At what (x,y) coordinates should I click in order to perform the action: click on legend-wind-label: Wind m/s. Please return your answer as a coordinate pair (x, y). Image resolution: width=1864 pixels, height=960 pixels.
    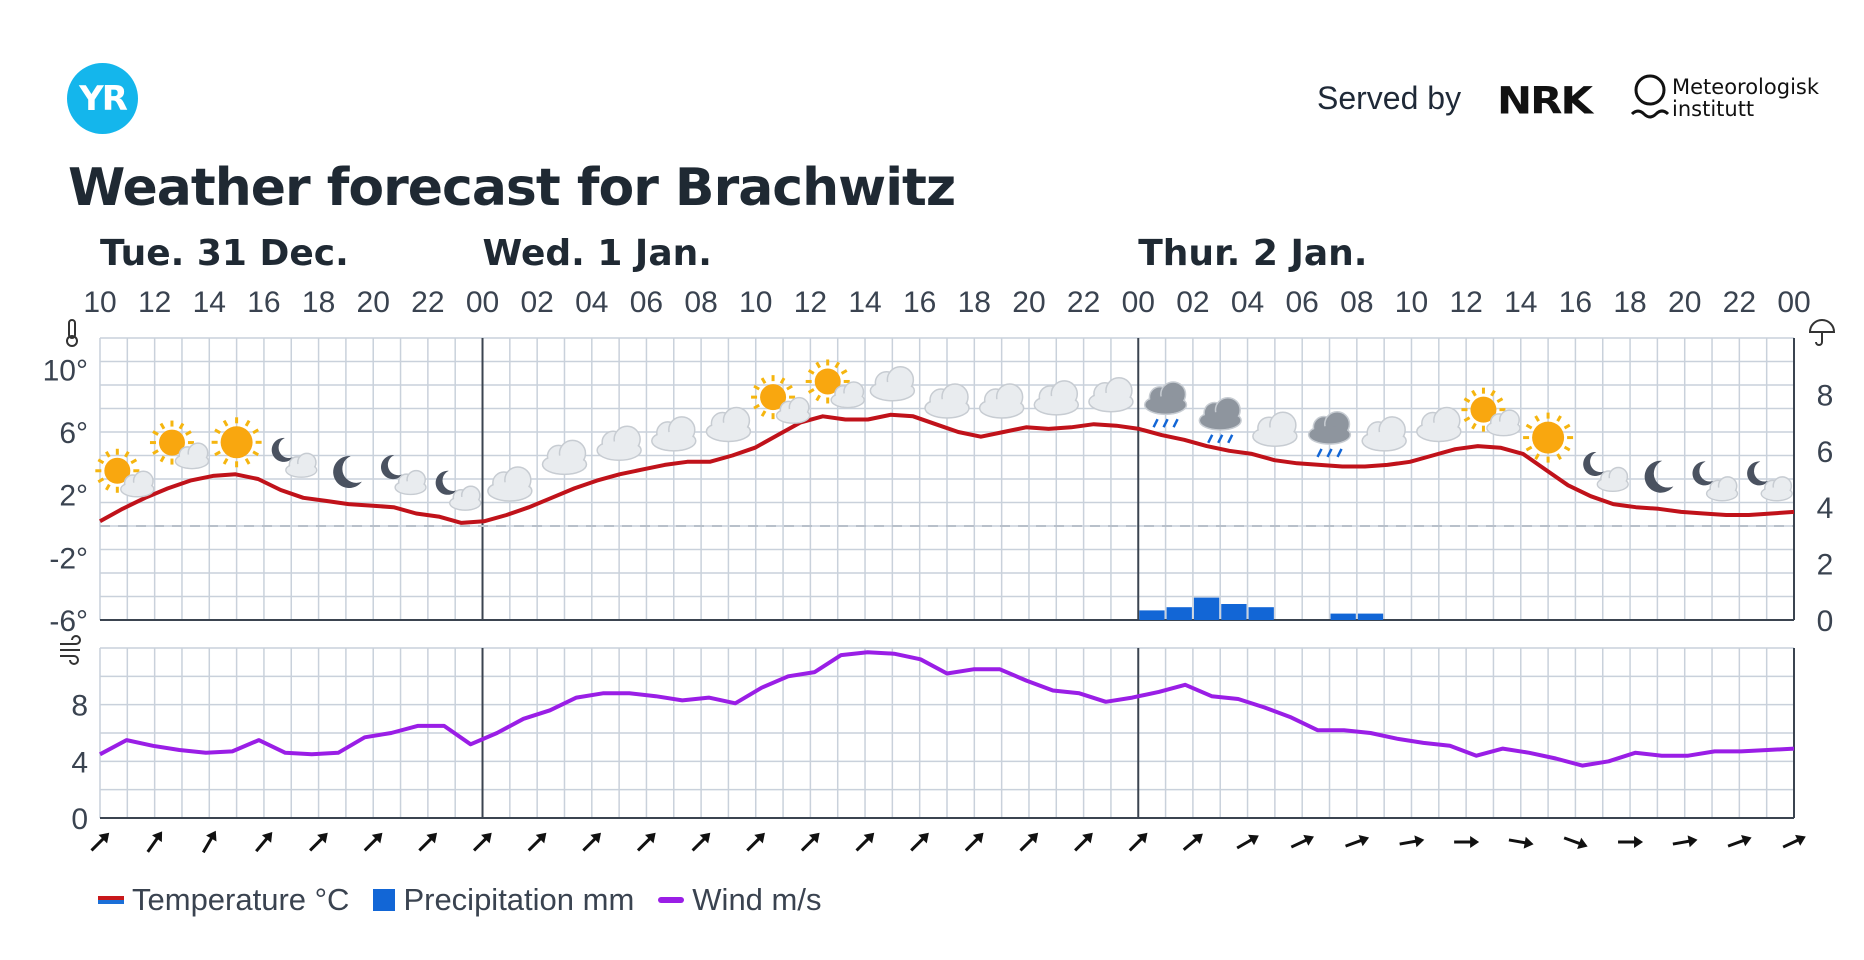
    Looking at the image, I should click on (757, 899).